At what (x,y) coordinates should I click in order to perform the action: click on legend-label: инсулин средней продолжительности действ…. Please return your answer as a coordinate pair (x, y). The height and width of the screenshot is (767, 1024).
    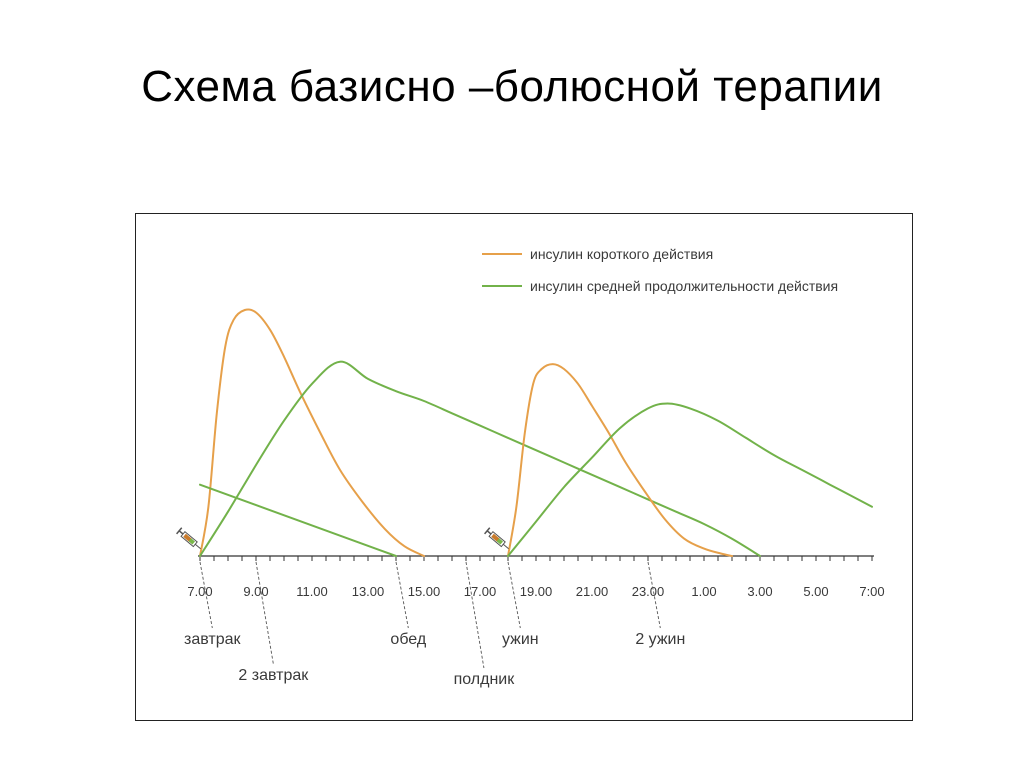
    Looking at the image, I should click on (684, 286).